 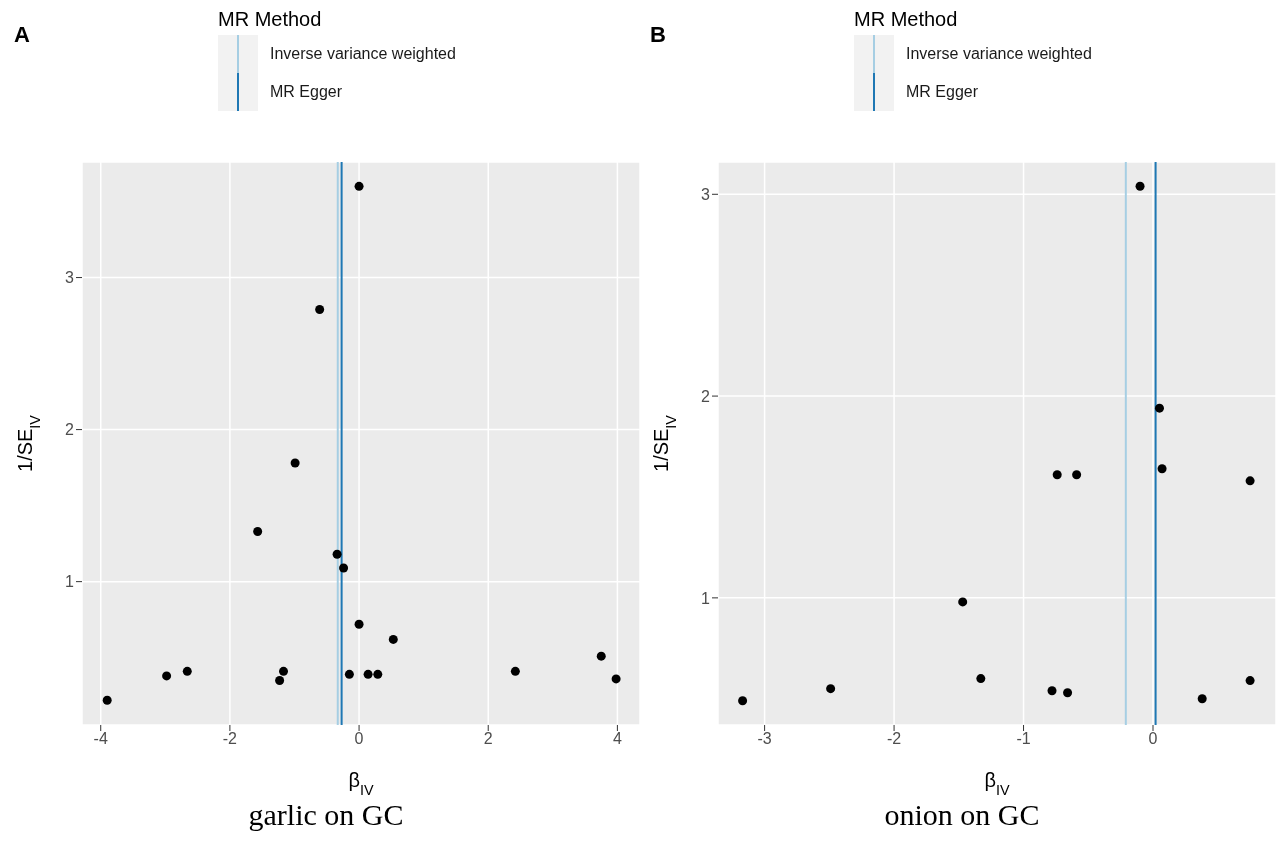 What do you see at coordinates (326, 815) in the screenshot?
I see `text: garlic on GC` at bounding box center [326, 815].